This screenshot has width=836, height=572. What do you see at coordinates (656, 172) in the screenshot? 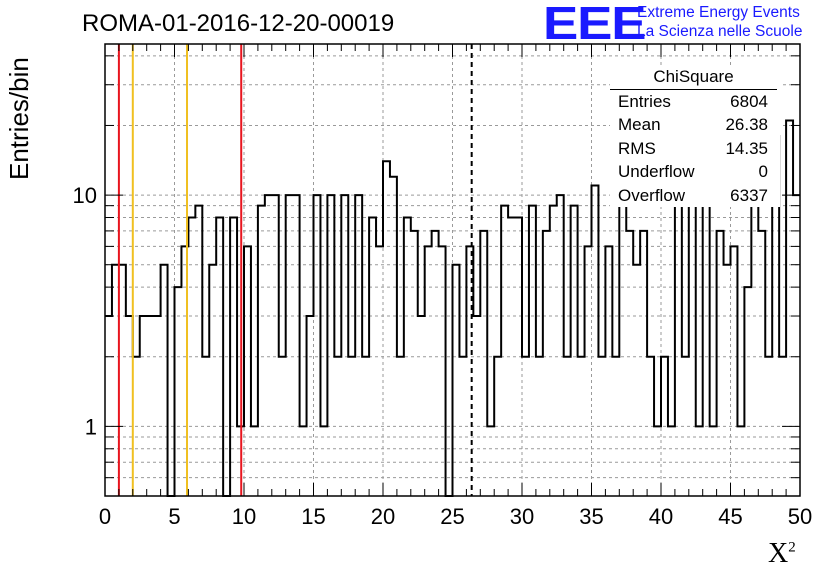
I see `stats-label: Underflow` at bounding box center [656, 172].